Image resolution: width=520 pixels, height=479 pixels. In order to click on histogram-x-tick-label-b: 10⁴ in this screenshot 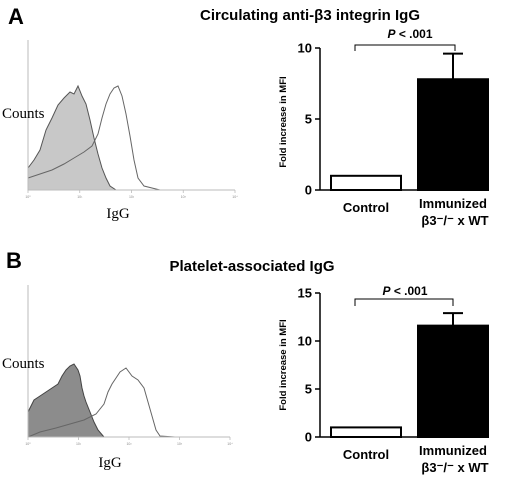, I will do `click(230, 444)`.